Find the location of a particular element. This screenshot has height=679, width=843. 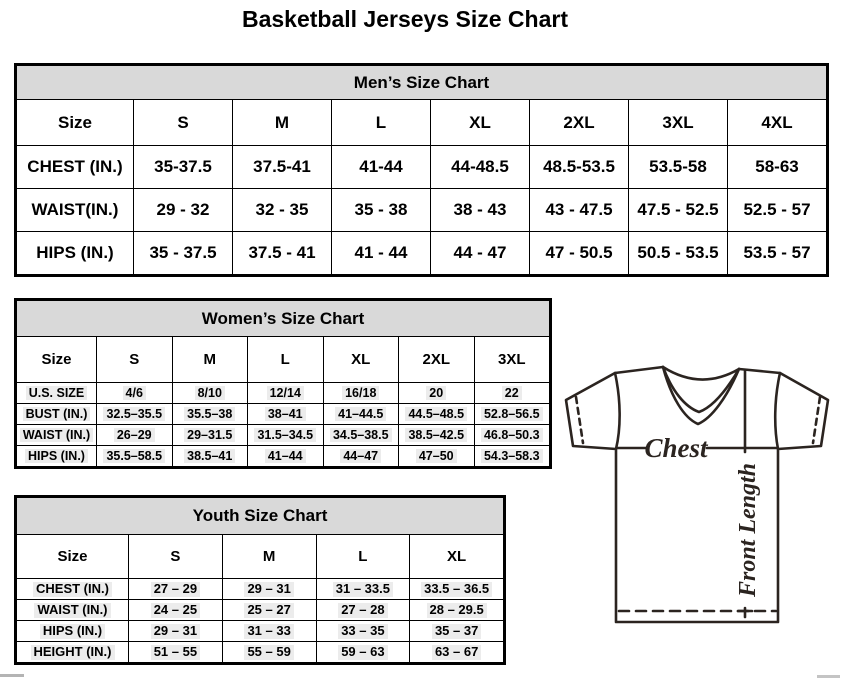

cell-value: 31 – 33 is located at coordinates (269, 631).